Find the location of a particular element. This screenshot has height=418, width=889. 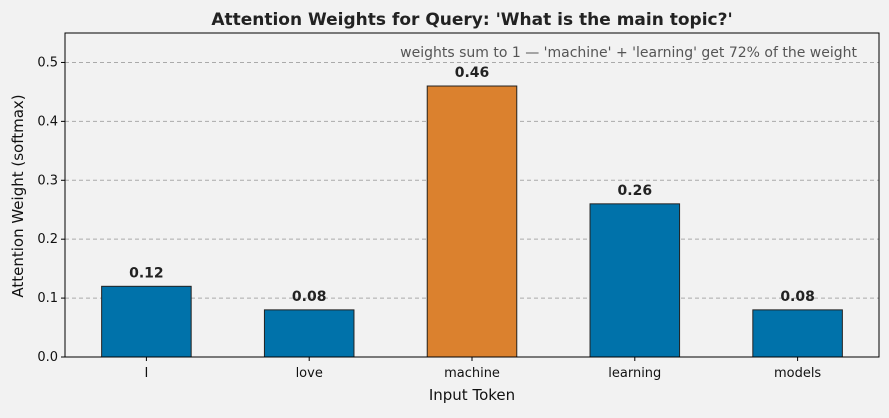

bar-models is located at coordinates (797, 333).